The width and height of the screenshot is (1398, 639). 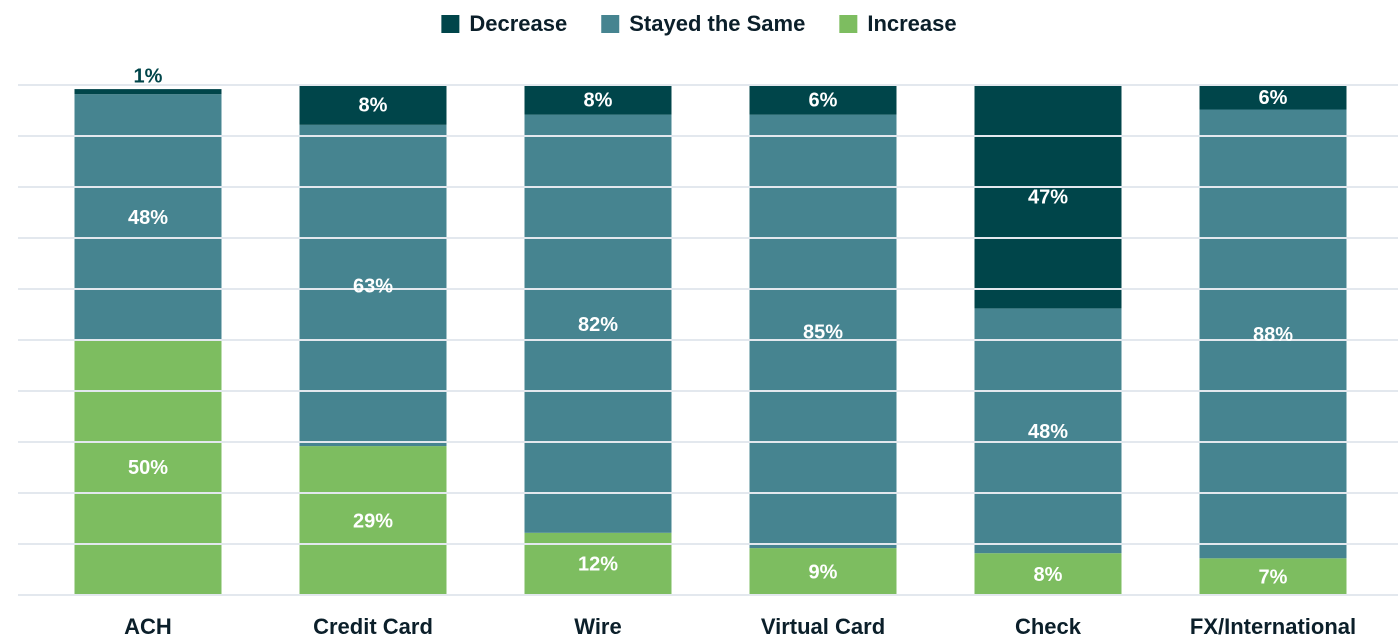 I want to click on x-tick-label: Wire, so click(x=597, y=626).